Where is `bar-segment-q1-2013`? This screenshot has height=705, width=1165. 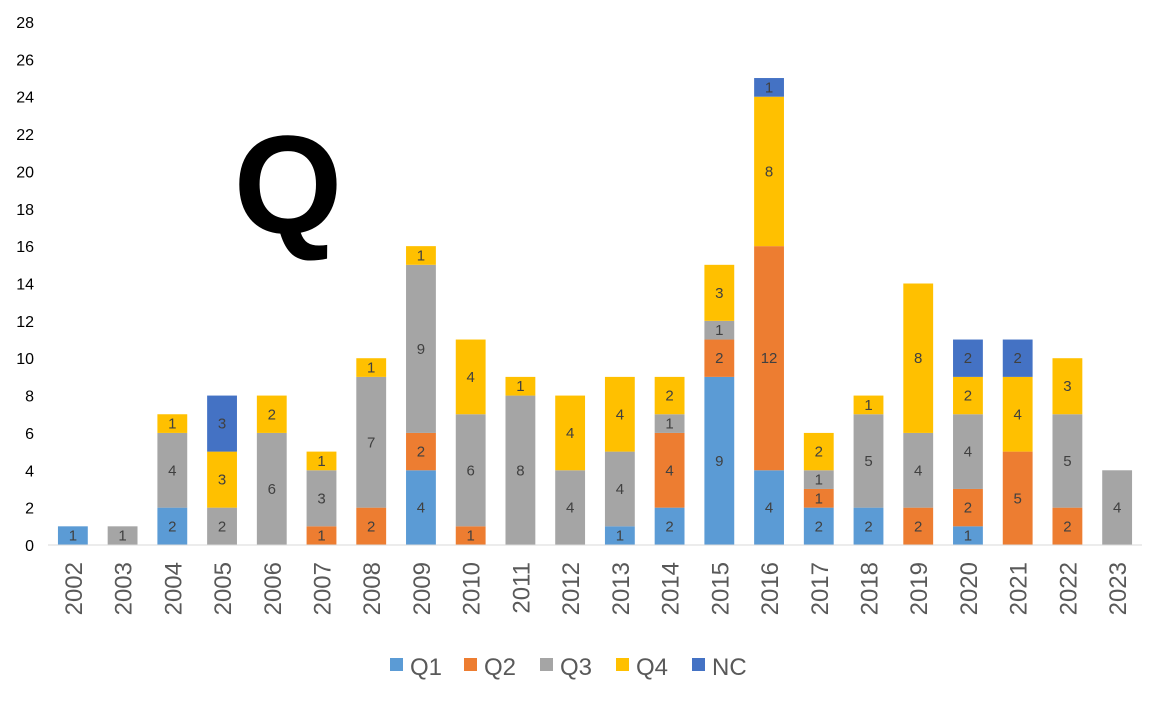
bar-segment-q1-2013 is located at coordinates (619, 535).